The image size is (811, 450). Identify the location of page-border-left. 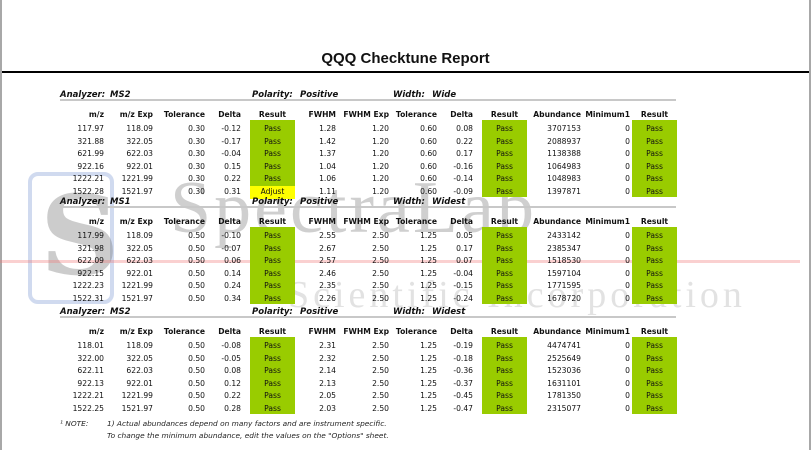
(1, 225).